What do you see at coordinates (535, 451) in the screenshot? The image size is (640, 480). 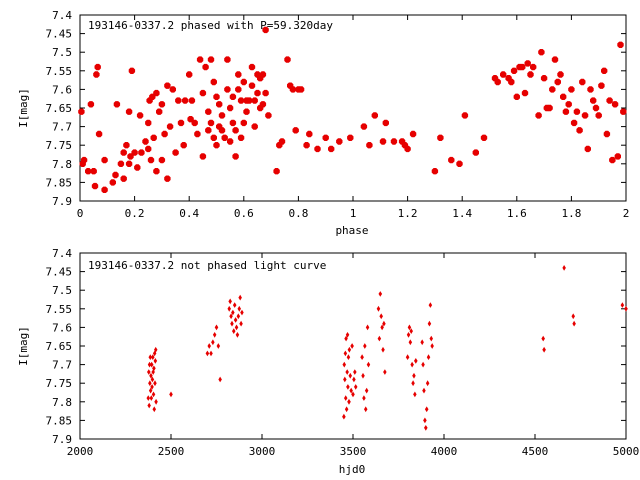 I see `x-tick-label: 4500` at bounding box center [535, 451].